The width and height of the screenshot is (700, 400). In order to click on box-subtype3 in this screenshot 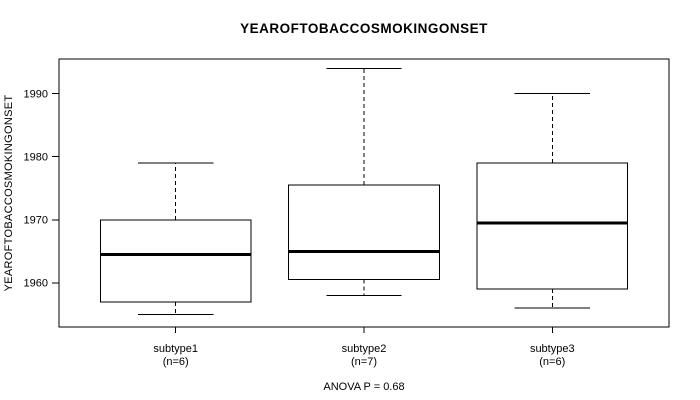, I will do `click(552, 226)`.